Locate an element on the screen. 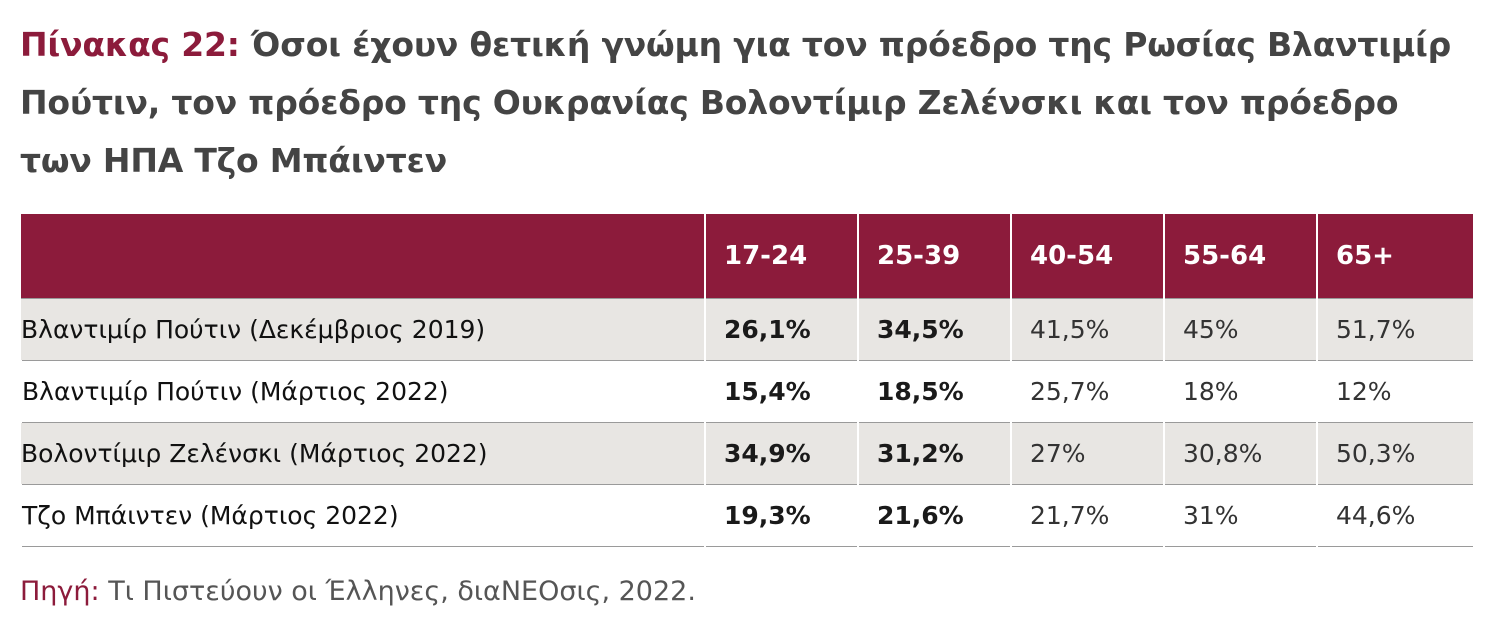  table-header-row: 17-24 25-39 40-54 55-64 65+ is located at coordinates (747, 256).